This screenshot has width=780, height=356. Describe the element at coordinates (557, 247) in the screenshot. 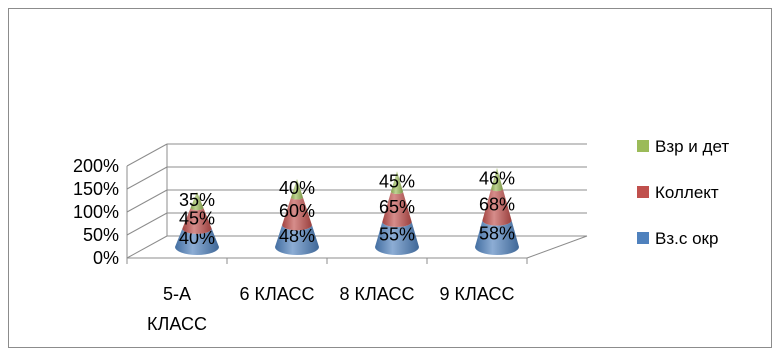

I see `floor-edge` at that location.